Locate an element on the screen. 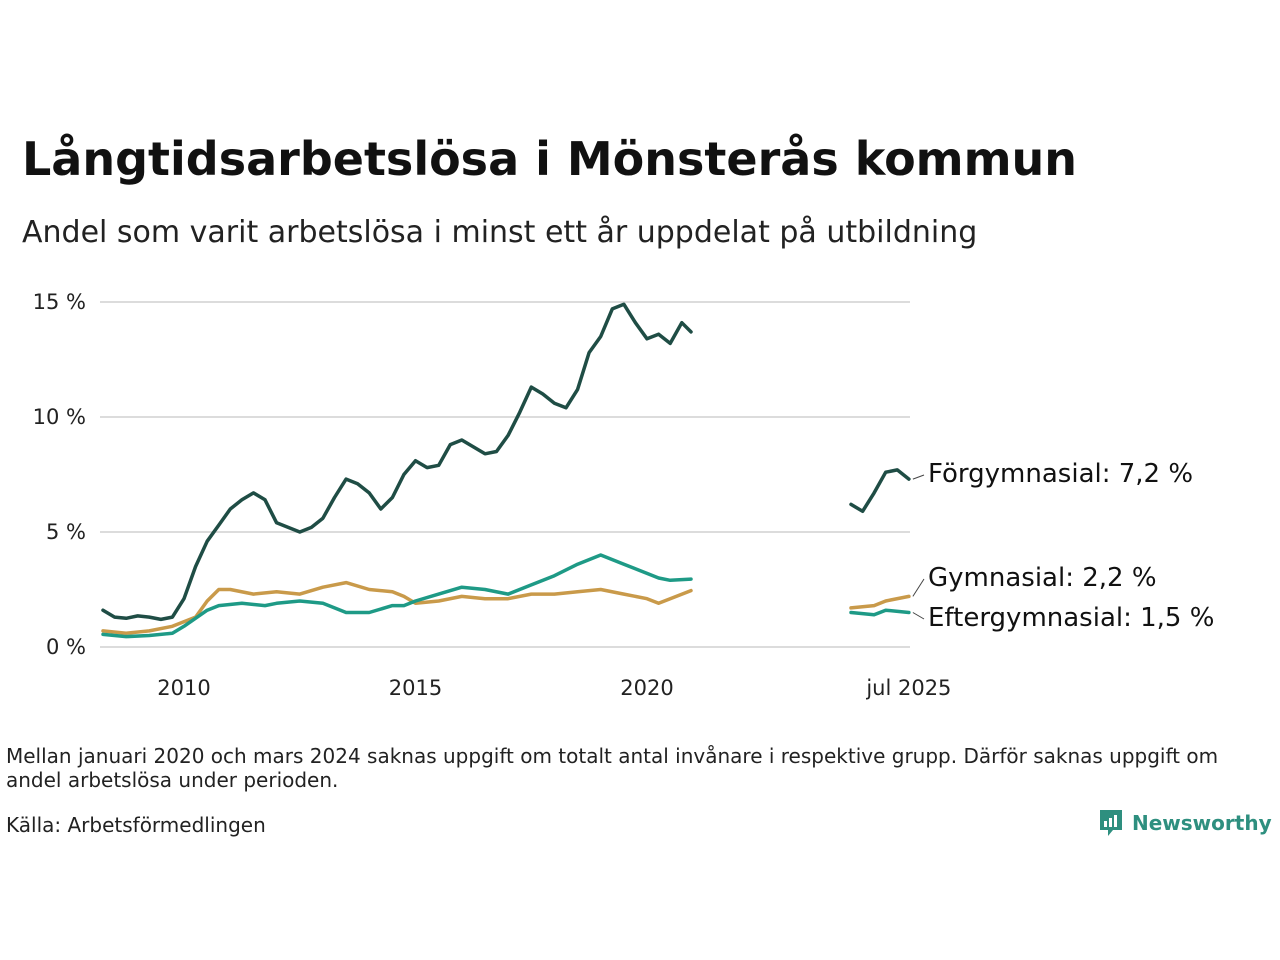  series-line-förgymnasial is located at coordinates (880, 491).